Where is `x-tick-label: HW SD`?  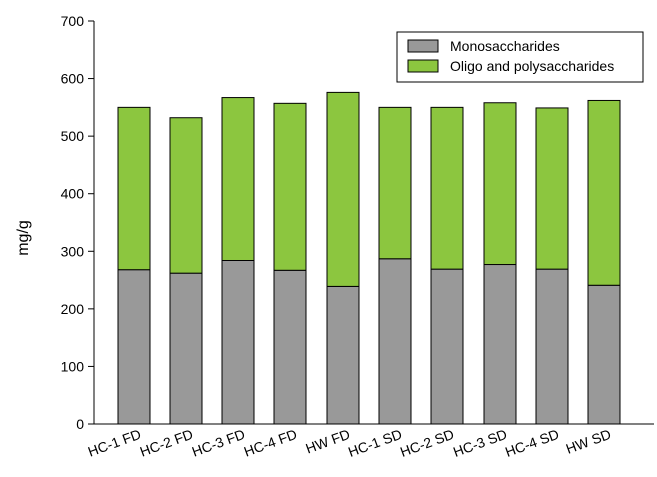
x-tick-label: HW SD is located at coordinates (588, 441).